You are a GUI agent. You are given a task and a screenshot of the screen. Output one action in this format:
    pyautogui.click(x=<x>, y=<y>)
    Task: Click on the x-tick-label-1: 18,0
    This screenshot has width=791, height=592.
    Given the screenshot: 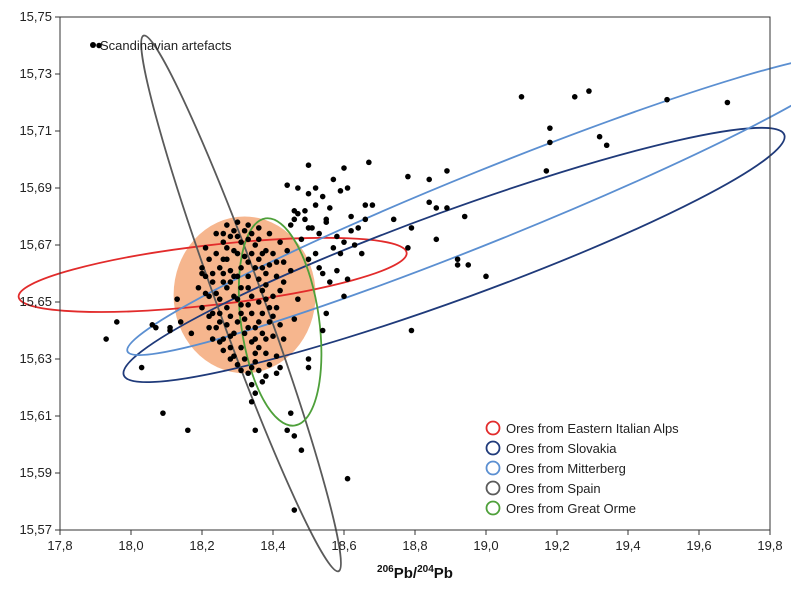 What is the action you would take?
    pyautogui.click(x=130, y=545)
    